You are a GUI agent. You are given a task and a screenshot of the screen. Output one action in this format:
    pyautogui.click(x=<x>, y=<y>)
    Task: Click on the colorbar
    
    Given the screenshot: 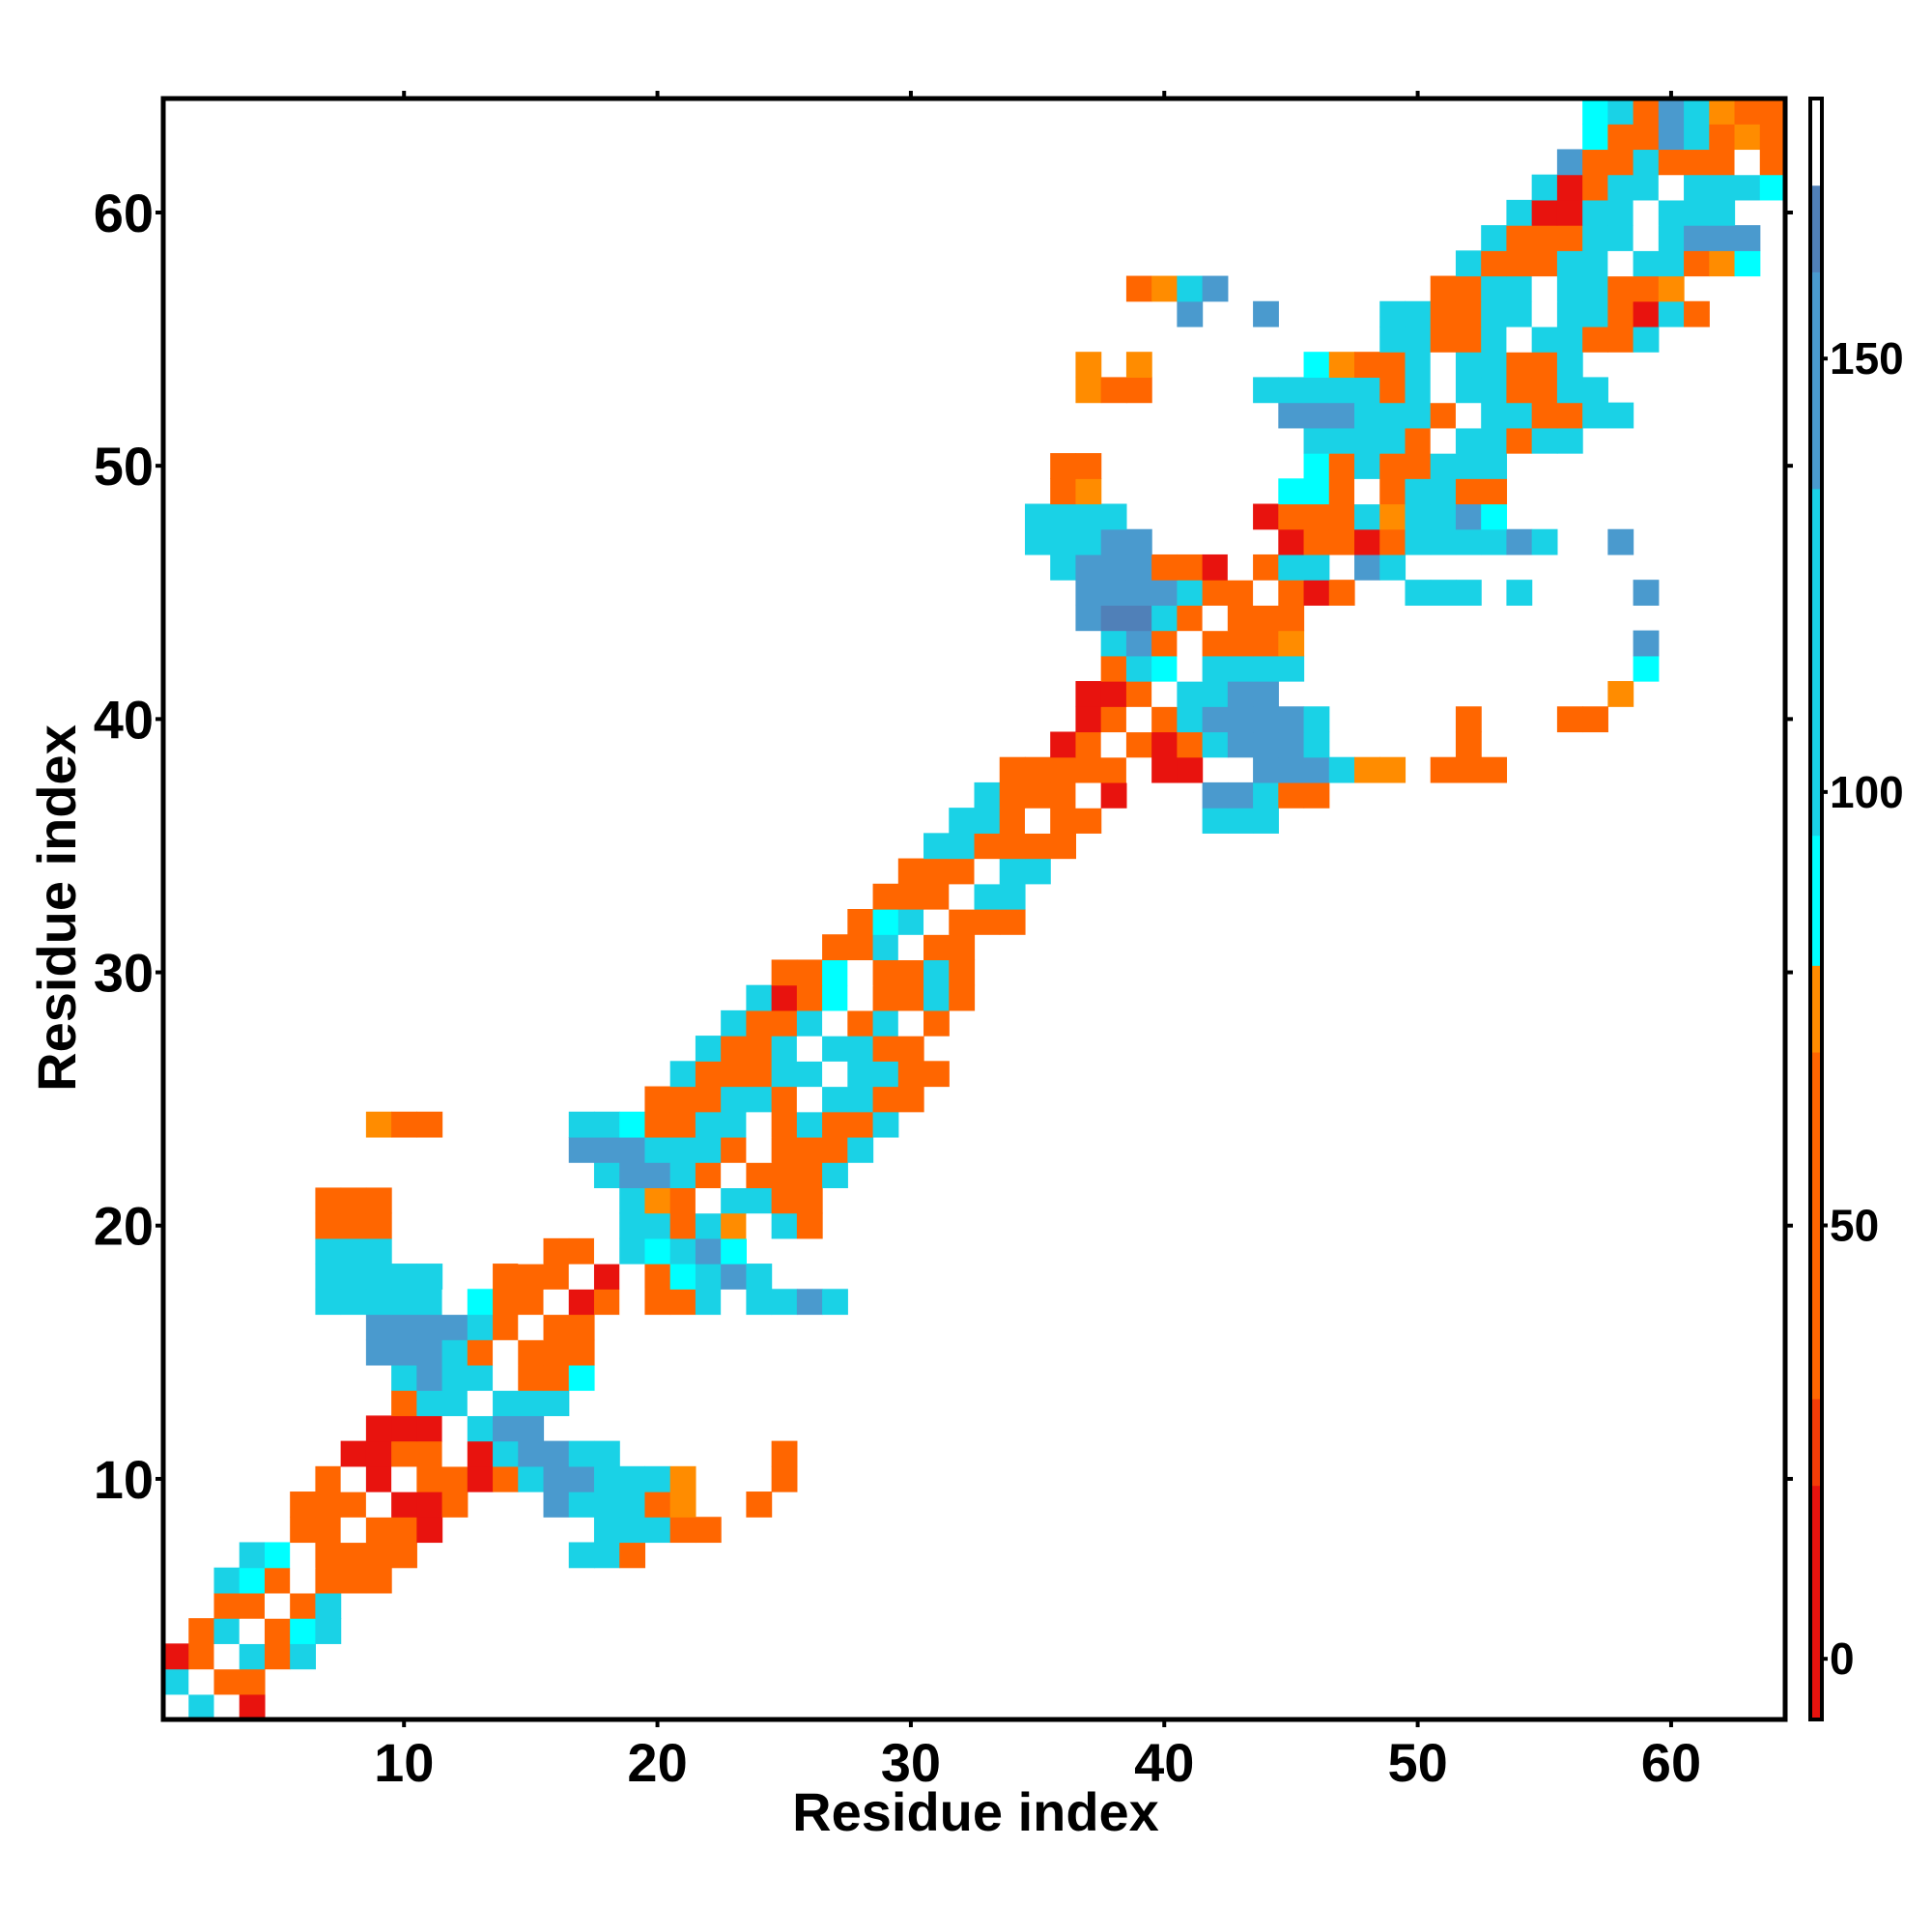 What is the action you would take?
    pyautogui.click(x=1816, y=909)
    